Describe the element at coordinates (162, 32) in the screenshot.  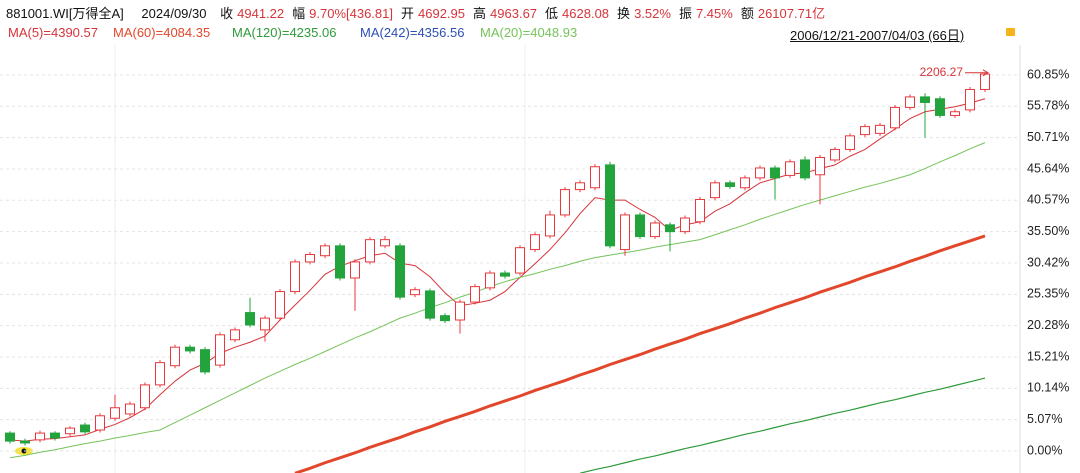
I see `legend-entry: MA(60)=4084.35` at that location.